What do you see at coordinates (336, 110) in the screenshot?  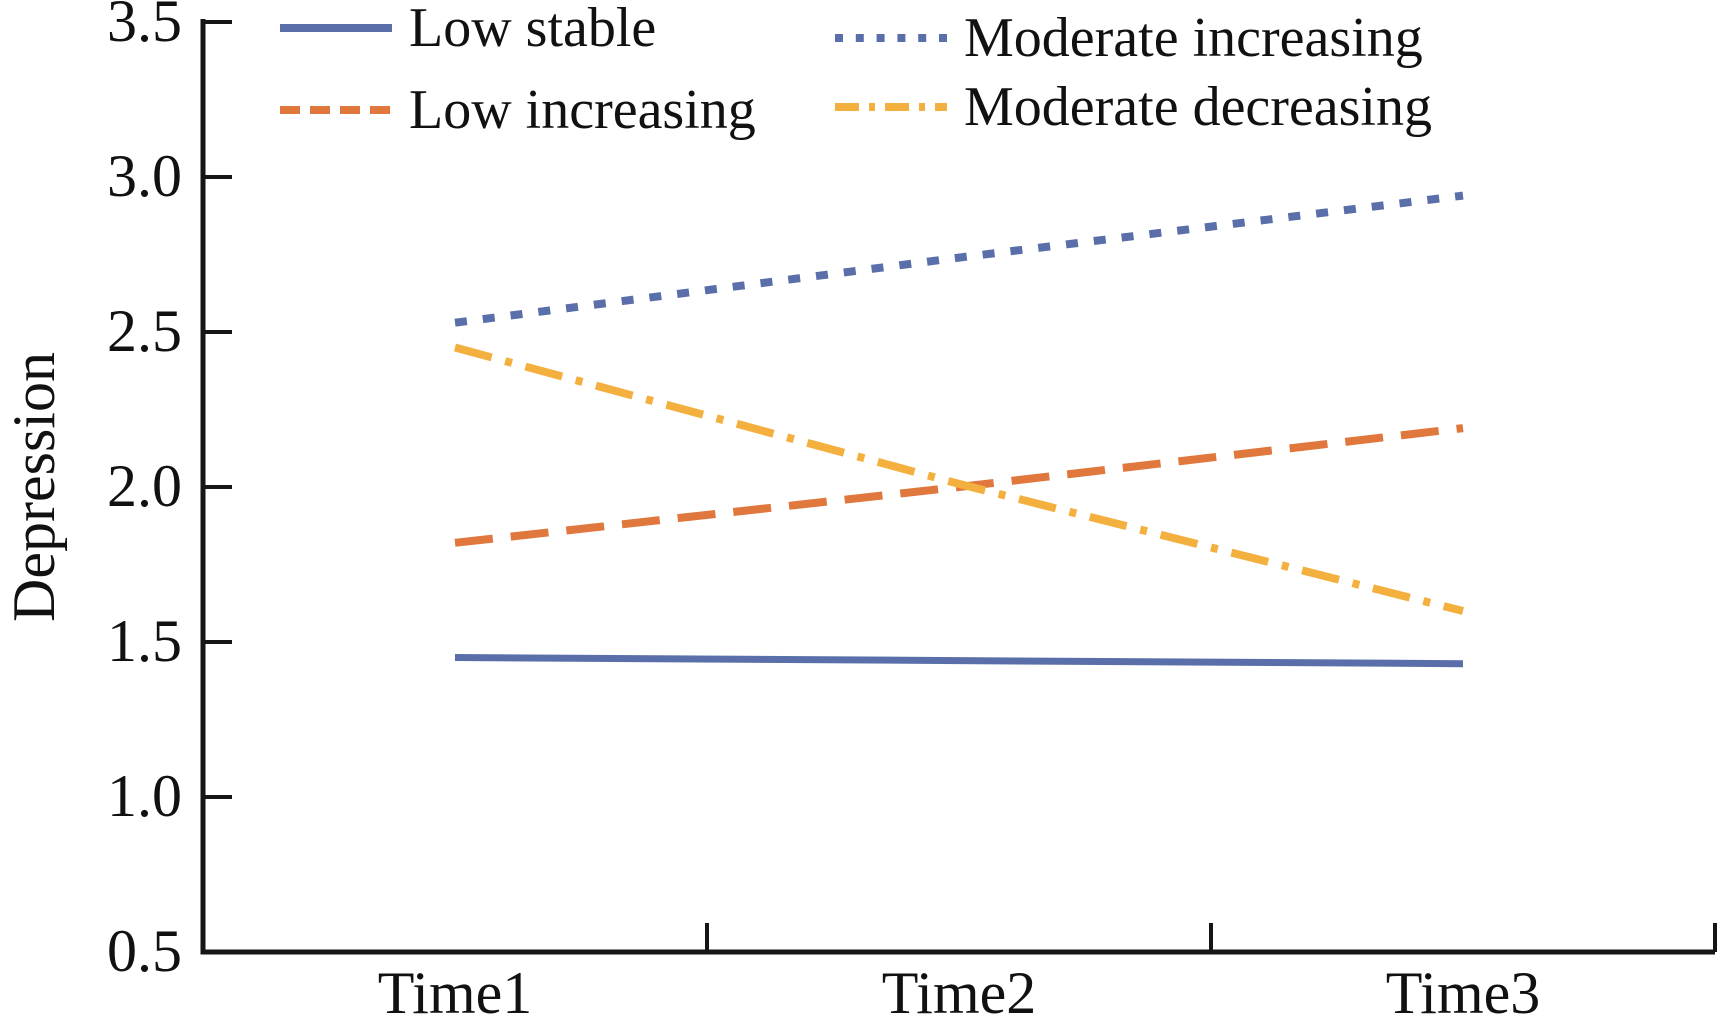 I see `legend-swatch-dashed-line-icon` at bounding box center [336, 110].